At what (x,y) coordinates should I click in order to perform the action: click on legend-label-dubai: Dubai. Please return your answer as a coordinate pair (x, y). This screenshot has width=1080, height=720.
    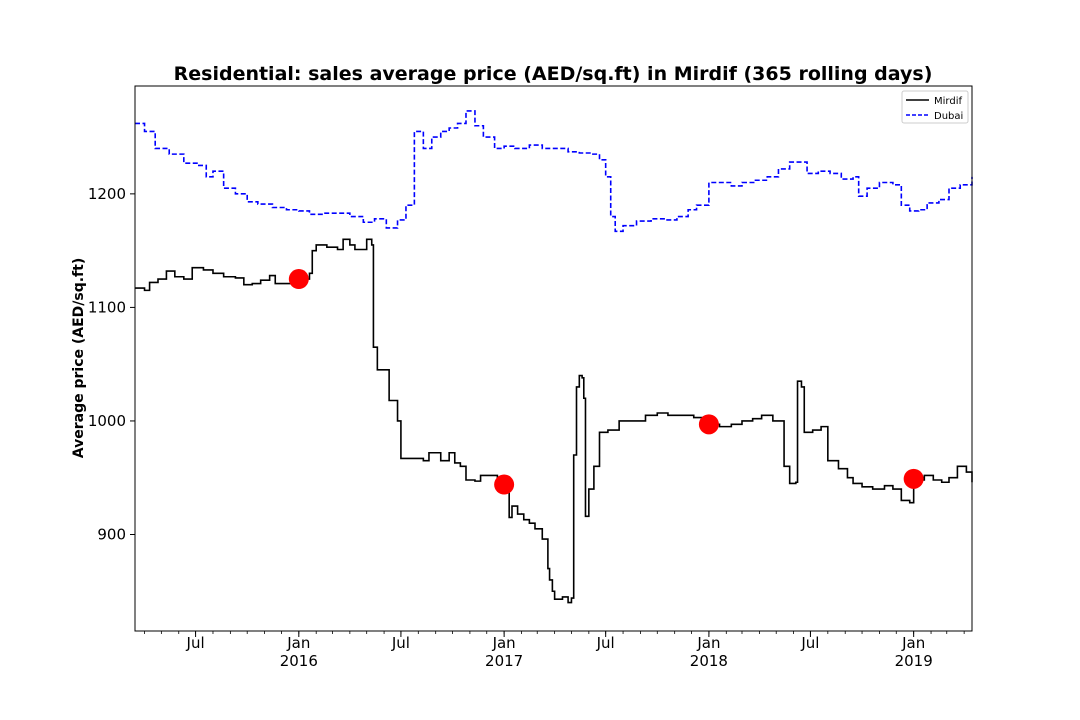
    Looking at the image, I should click on (948, 116).